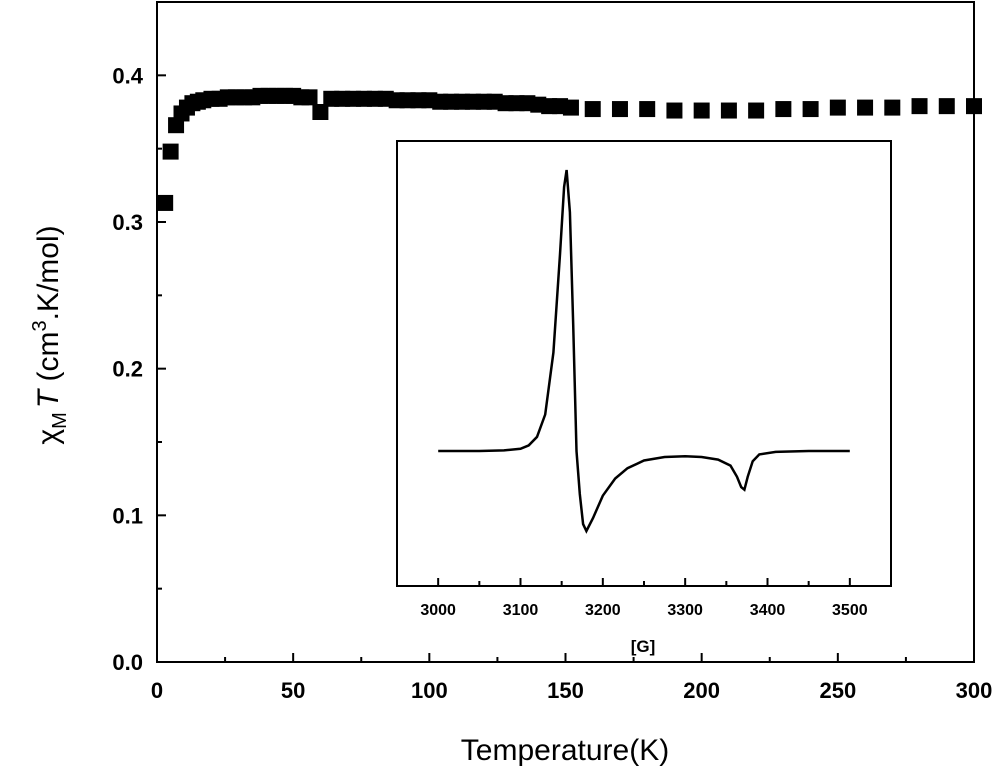  Describe the element at coordinates (701, 690) in the screenshot. I see `x-tick-label: 200` at that location.